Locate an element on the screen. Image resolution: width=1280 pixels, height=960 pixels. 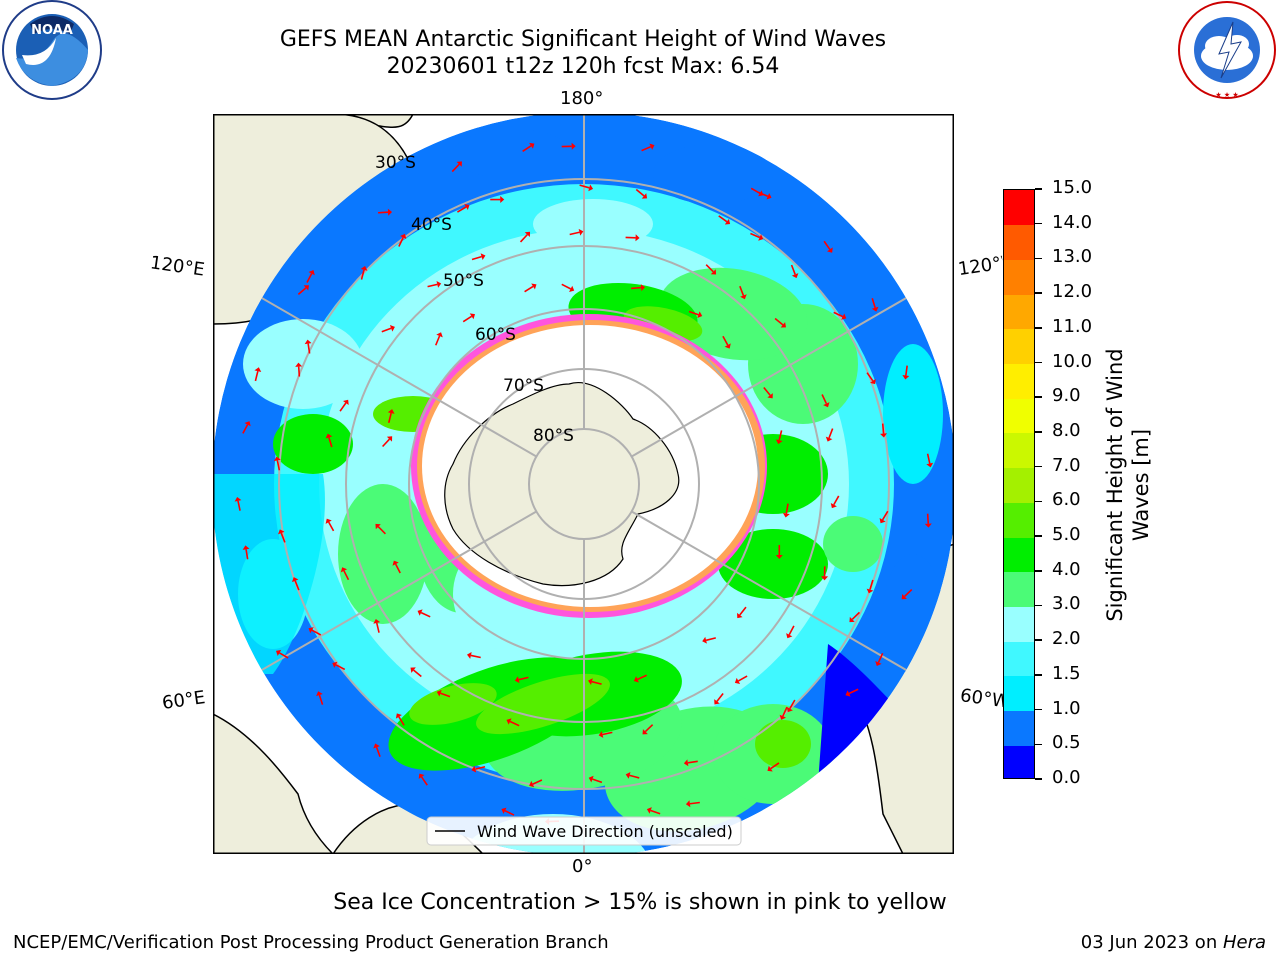
colorbar-tick-label: 9.0 is located at coordinates (1066, 396).